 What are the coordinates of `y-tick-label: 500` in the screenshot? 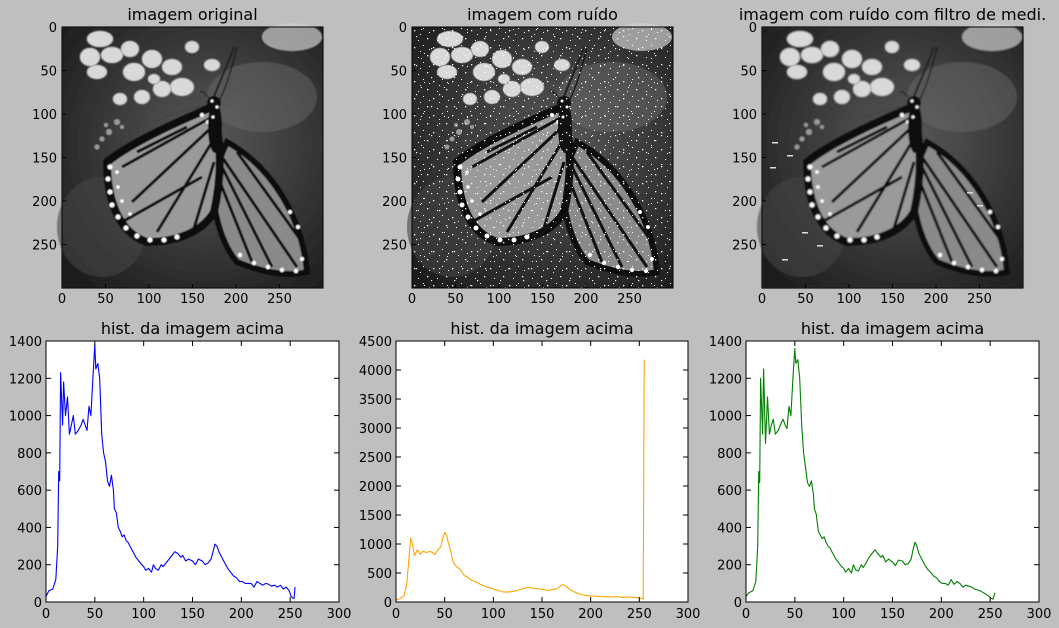 It's located at (379, 574).